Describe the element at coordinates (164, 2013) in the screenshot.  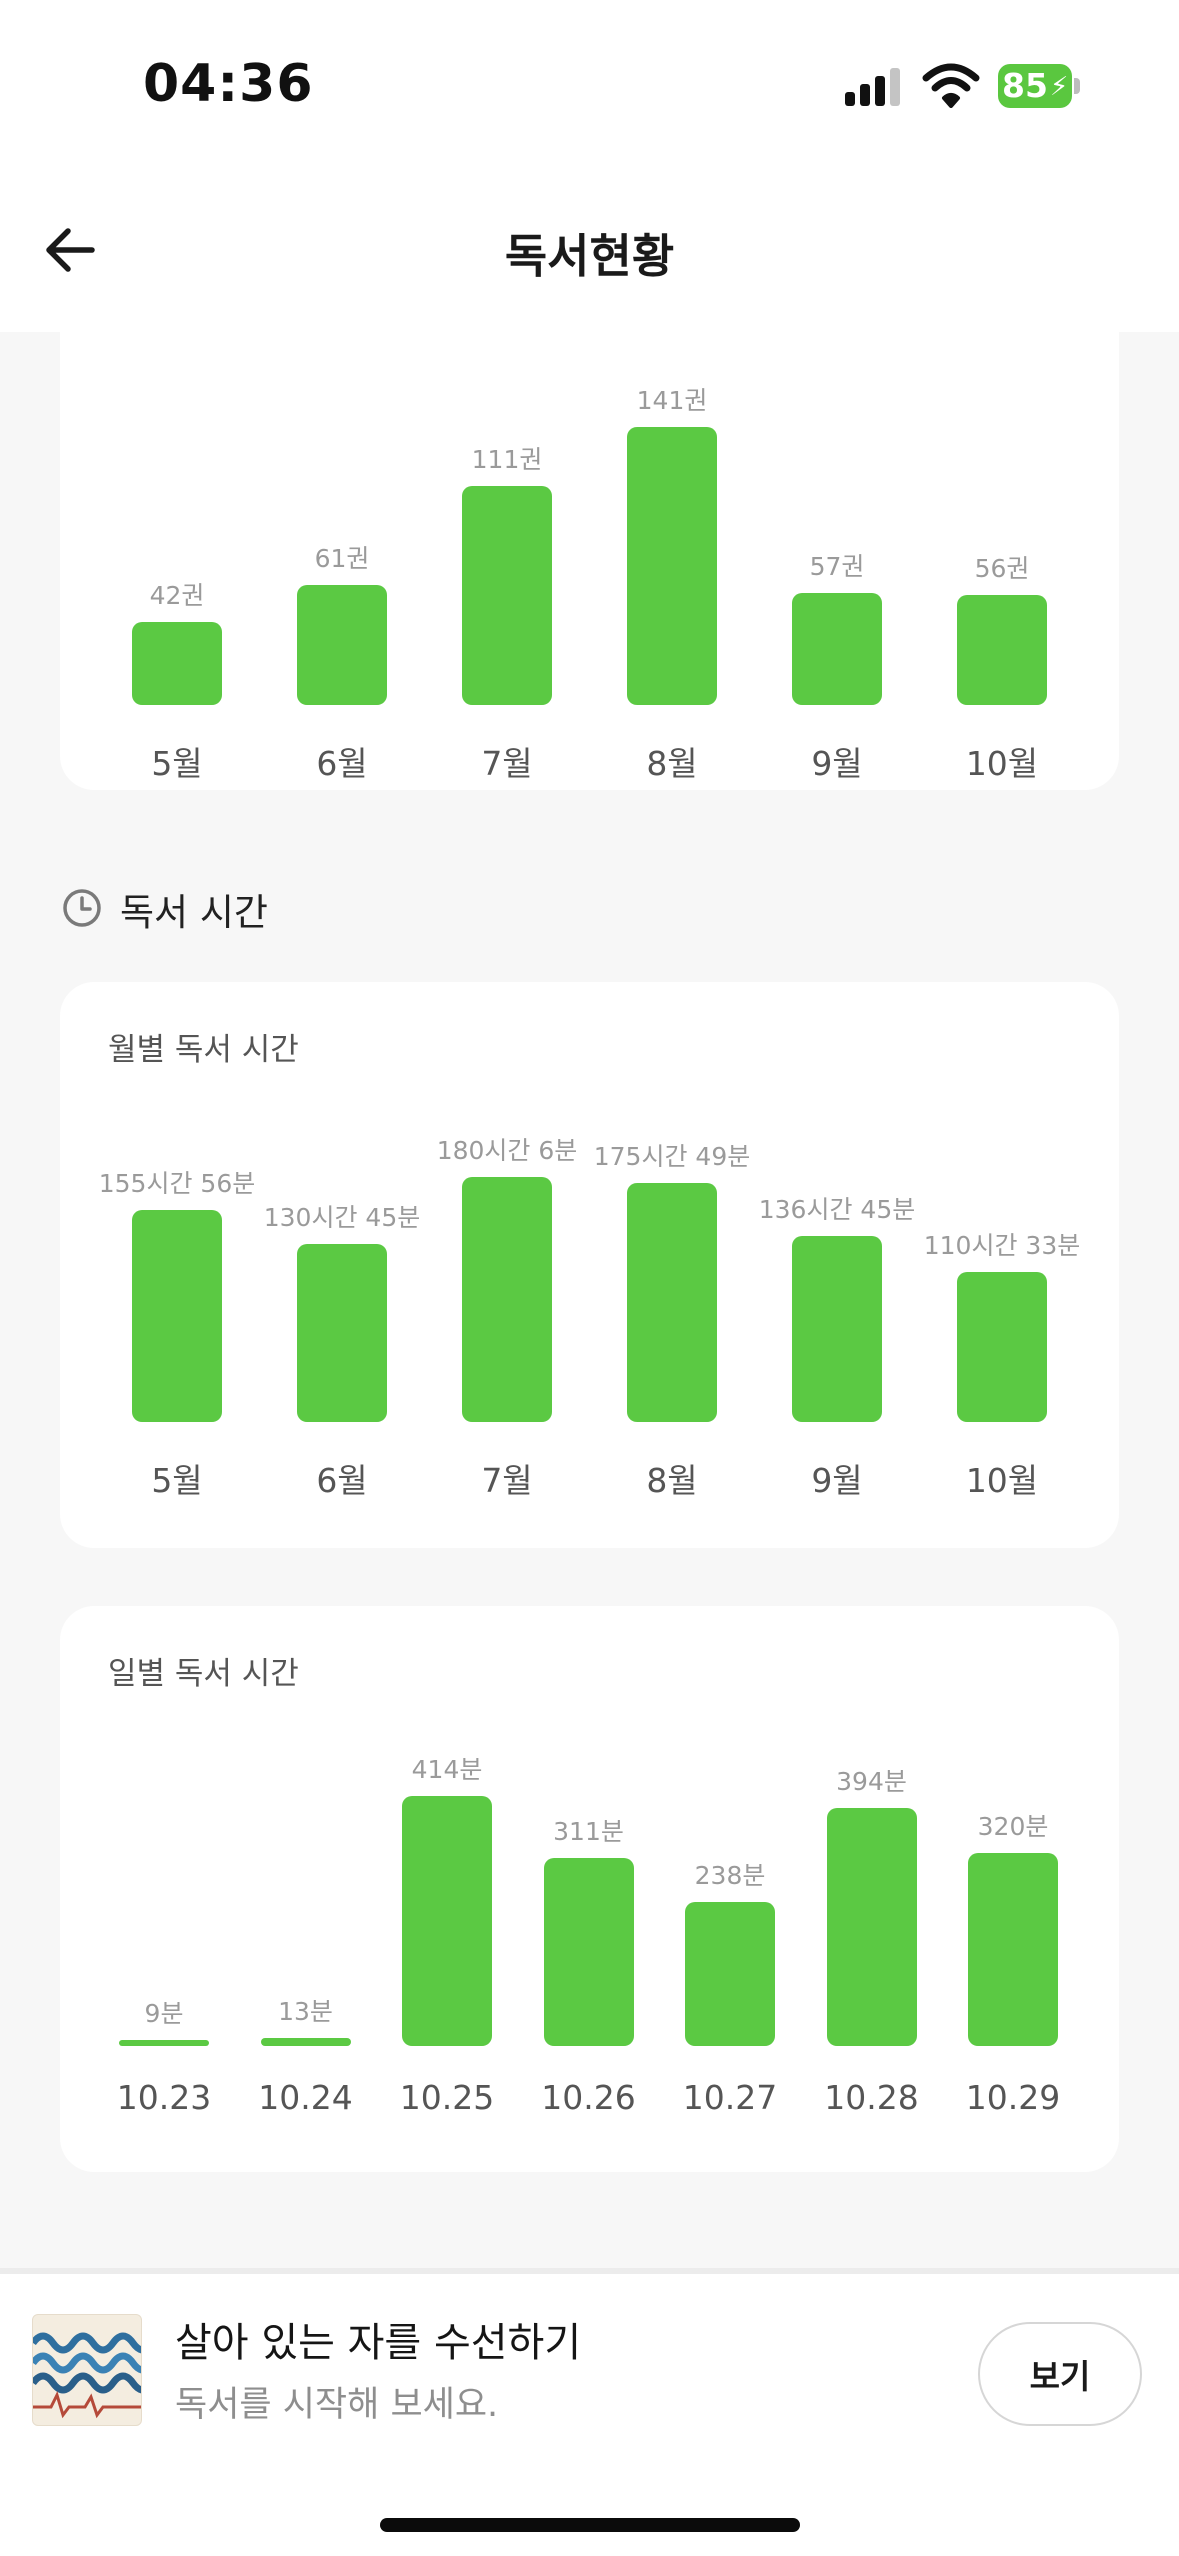
I see `bar-value-label: 9분` at that location.